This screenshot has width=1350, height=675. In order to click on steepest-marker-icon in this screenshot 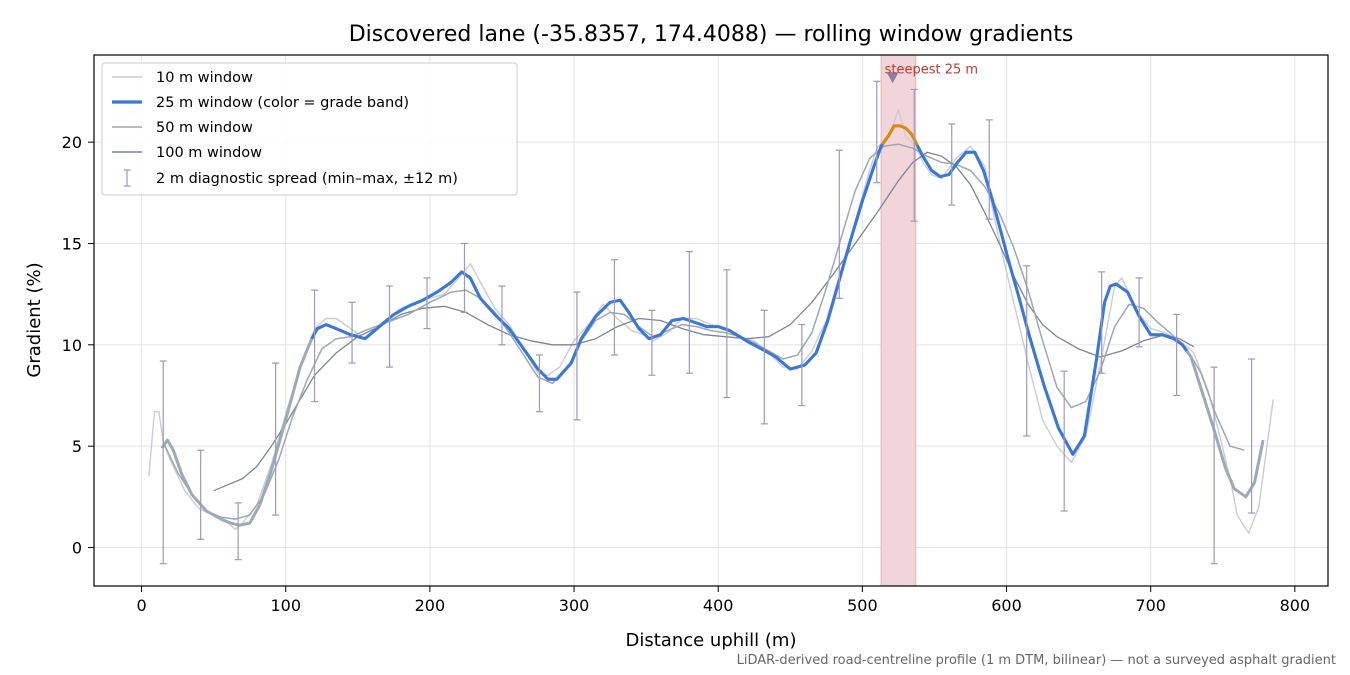, I will do `click(892, 78)`.